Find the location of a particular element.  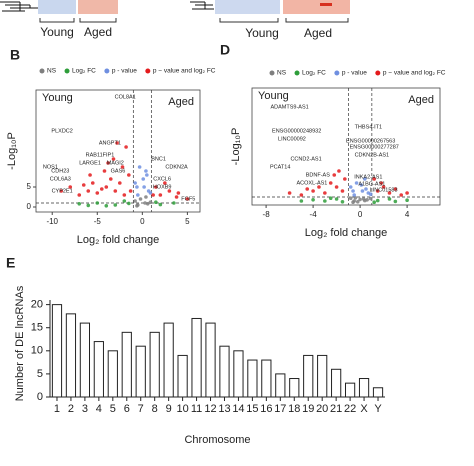

gene-label: CDKN2B-AS1 is located at coordinates (372, 155).